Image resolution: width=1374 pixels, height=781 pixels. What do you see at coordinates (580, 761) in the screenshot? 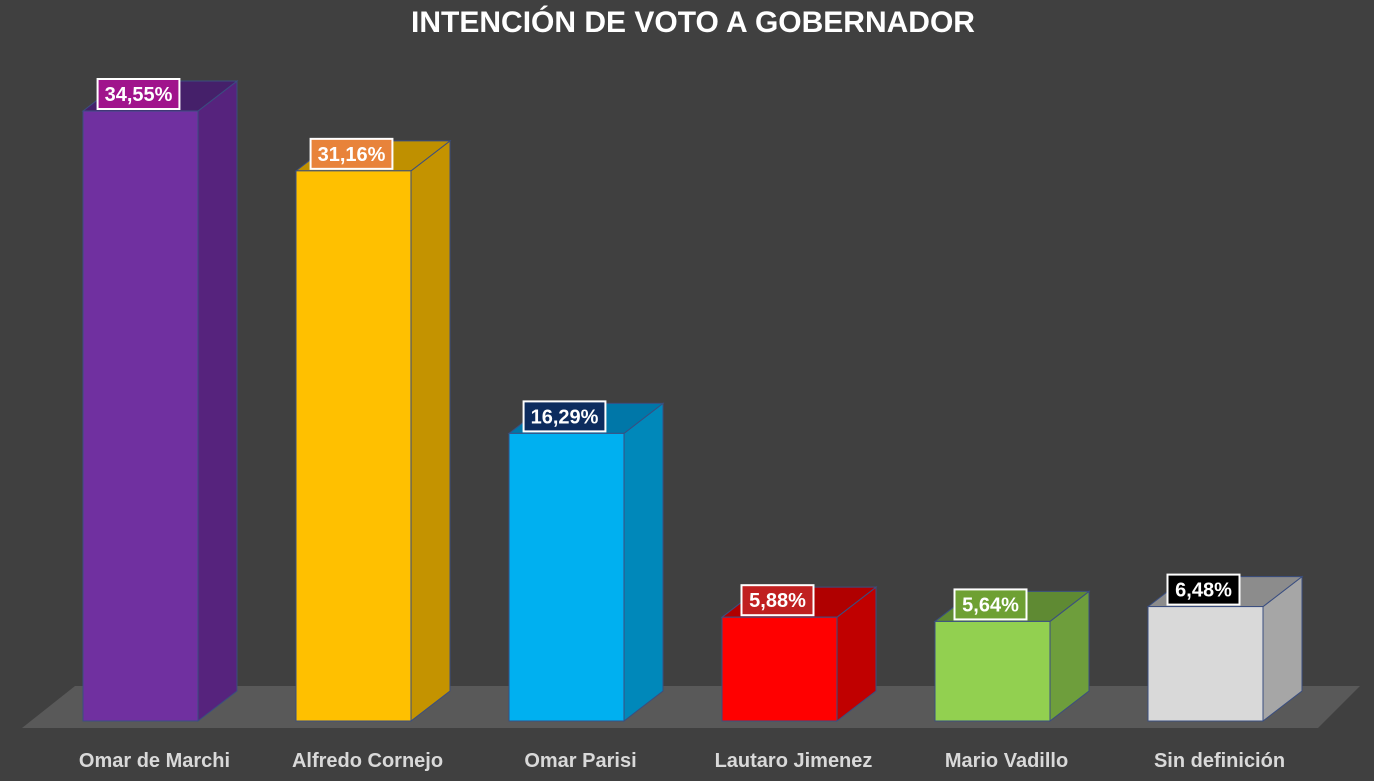
I see `category-label: Omar Parisi` at bounding box center [580, 761].